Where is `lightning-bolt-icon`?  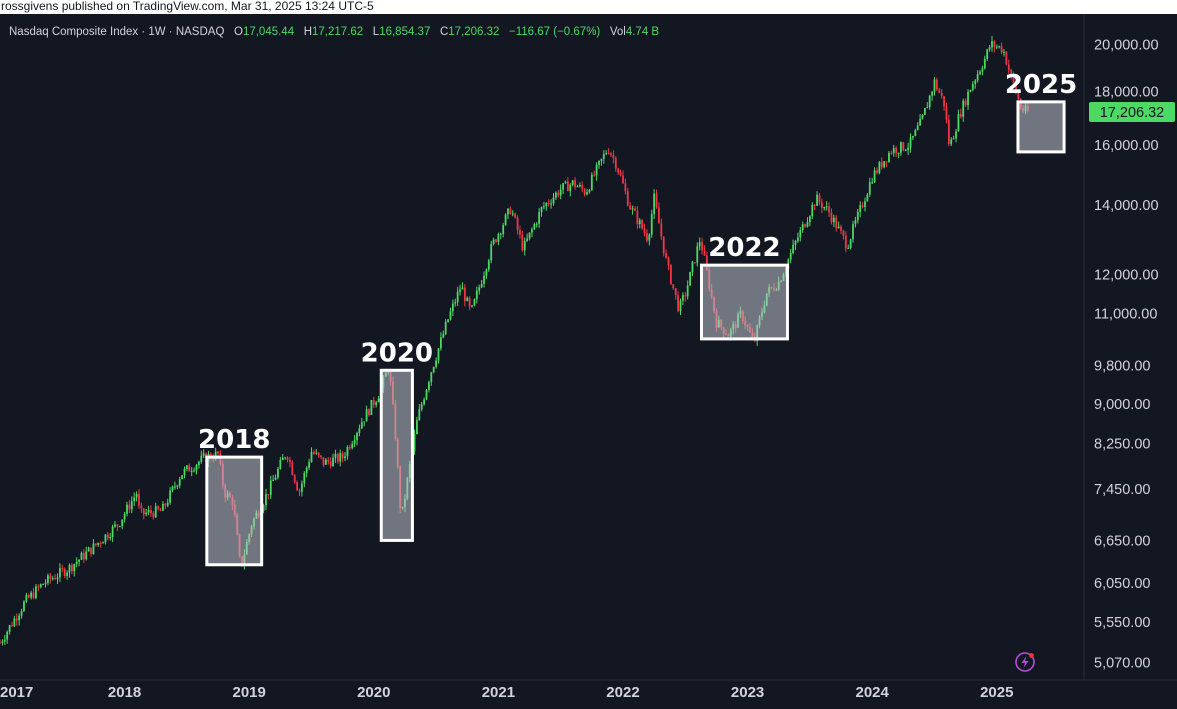 lightning-bolt-icon is located at coordinates (1025, 662).